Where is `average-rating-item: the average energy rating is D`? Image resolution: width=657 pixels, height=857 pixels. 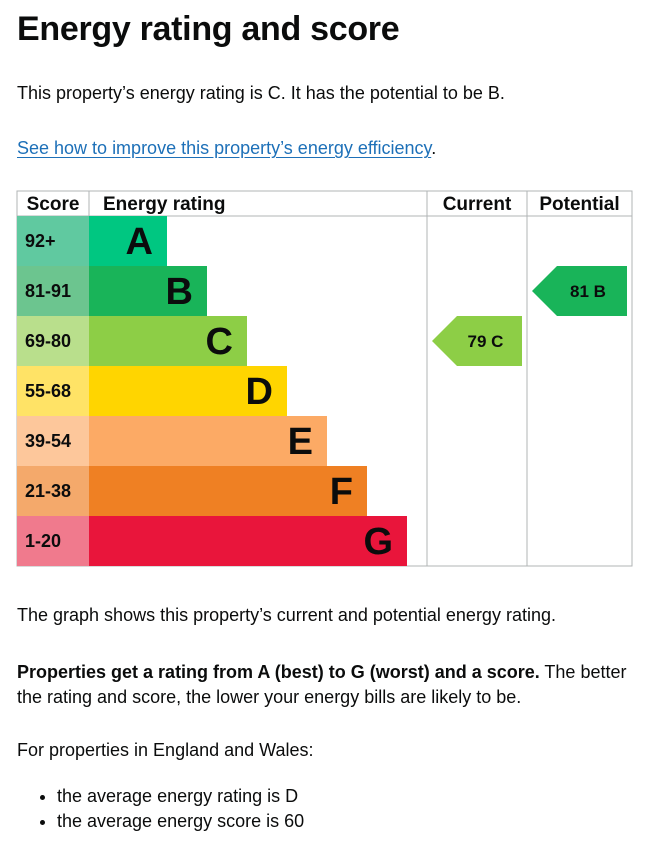
average-rating-item: the average energy rating is D is located at coordinates (180, 796).